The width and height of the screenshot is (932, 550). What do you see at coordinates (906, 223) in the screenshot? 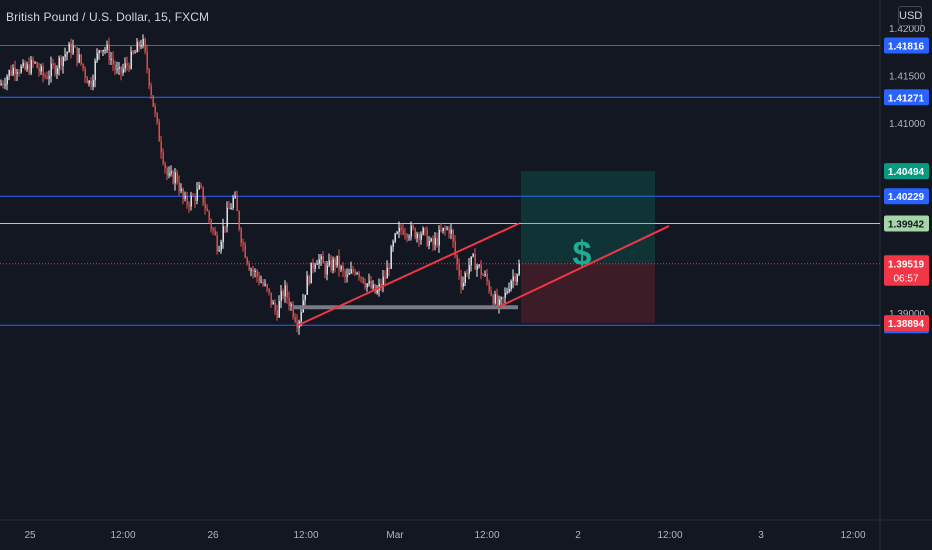
I see `price-line-tag: 1.39942` at bounding box center [906, 223].